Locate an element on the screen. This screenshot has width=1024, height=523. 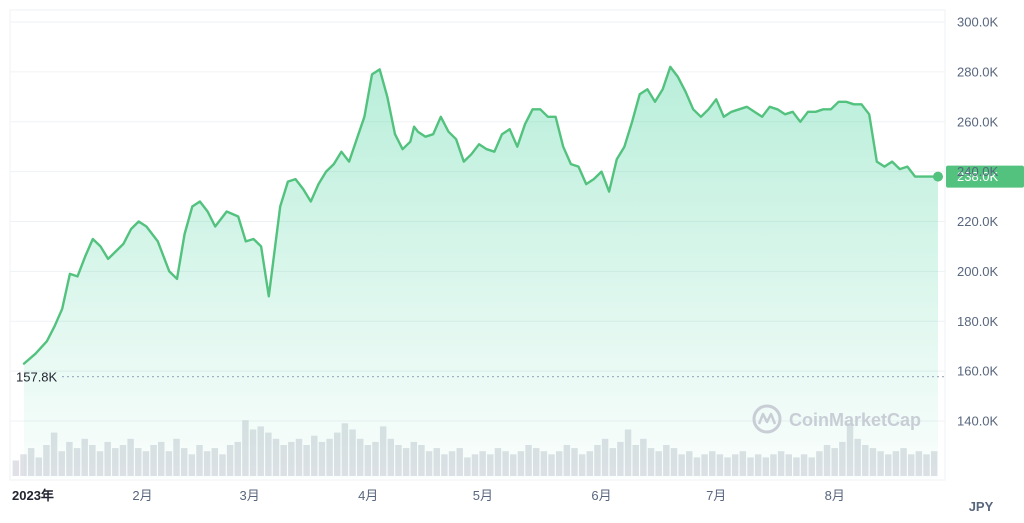
x-tick-label: 8月 is located at coordinates (835, 495).